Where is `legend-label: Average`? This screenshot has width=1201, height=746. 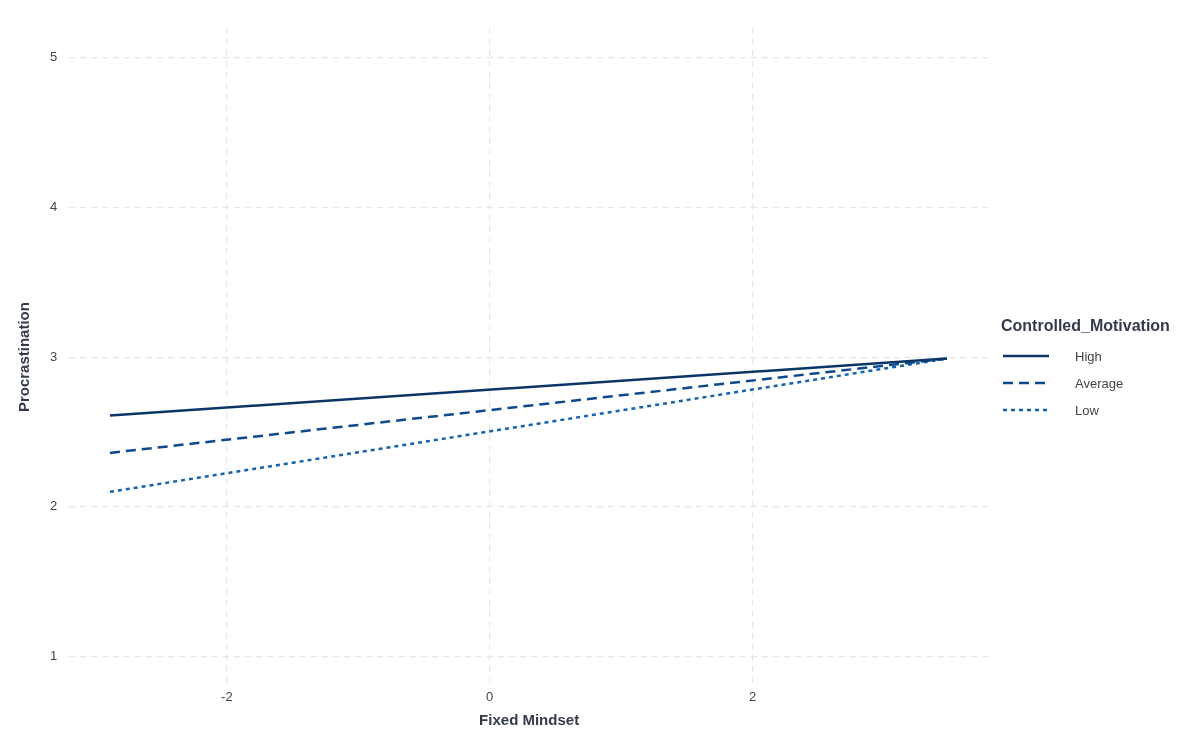 legend-label: Average is located at coordinates (1099, 383).